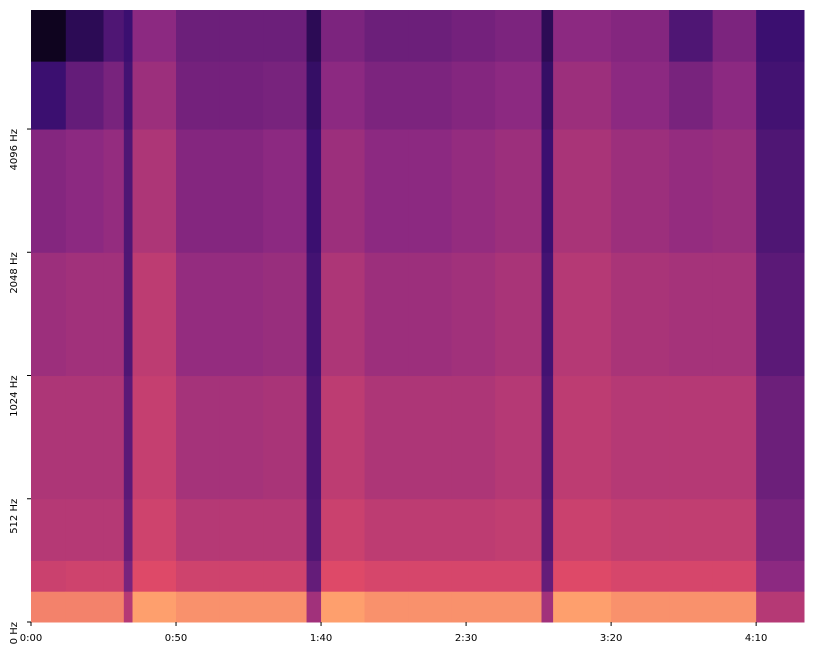 This screenshot has width=814, height=655. I want to click on x-tick-label: 4:10, so click(756, 638).